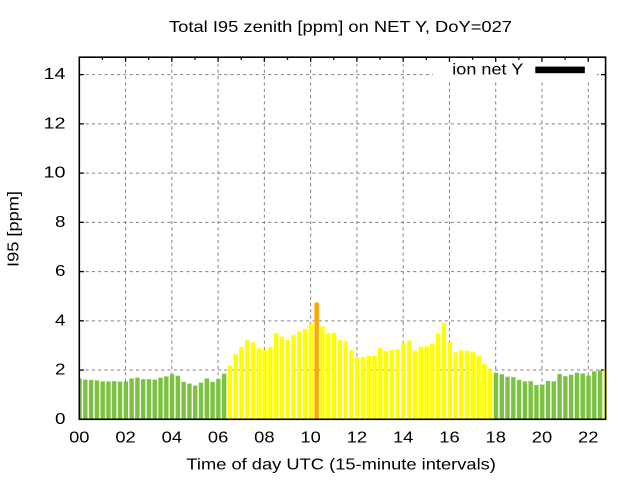  What do you see at coordinates (264, 438) in the screenshot?
I see `svg-text: 08` at bounding box center [264, 438].